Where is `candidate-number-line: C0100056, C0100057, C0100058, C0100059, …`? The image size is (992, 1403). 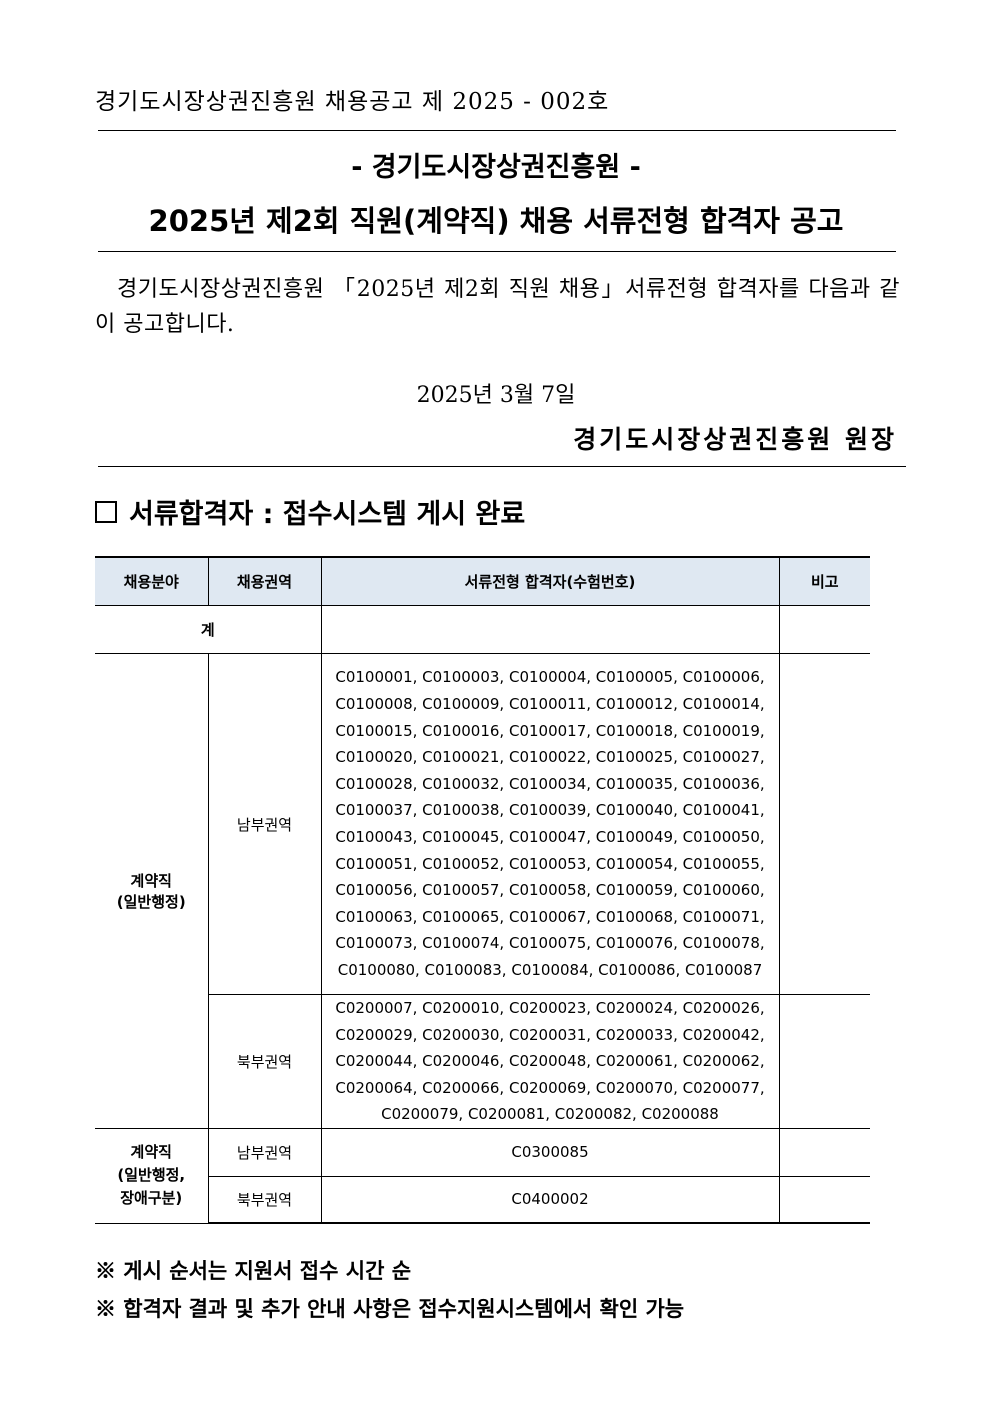
candidate-number-line: C0100056, C0100057, C0100058, C0100059, … is located at coordinates (550, 890).